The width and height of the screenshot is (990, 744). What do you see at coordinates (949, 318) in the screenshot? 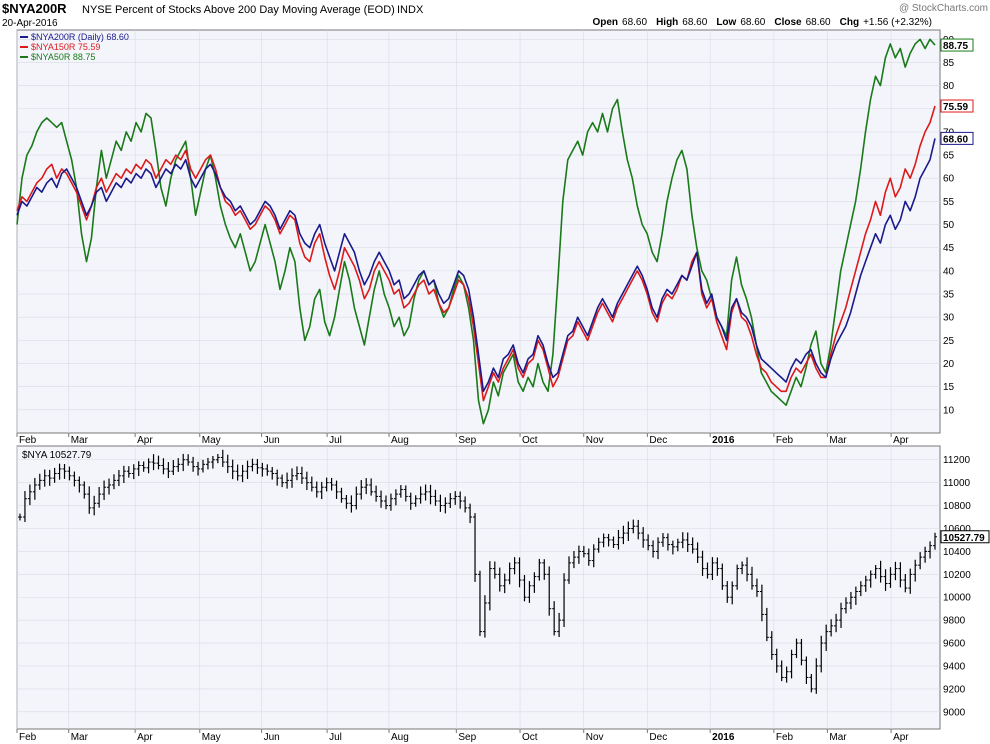
I see `y-tick-label: 30` at bounding box center [949, 318].